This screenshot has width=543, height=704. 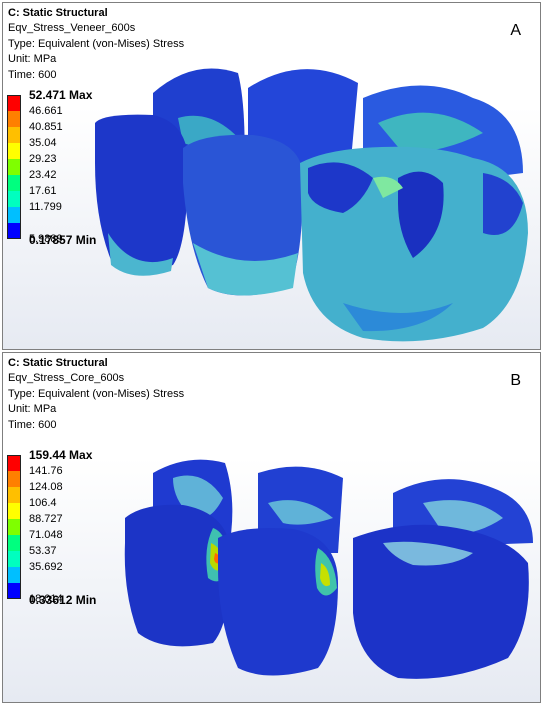 What do you see at coordinates (46, 519) in the screenshot?
I see `legend-tick-label: 88.727` at bounding box center [46, 519].